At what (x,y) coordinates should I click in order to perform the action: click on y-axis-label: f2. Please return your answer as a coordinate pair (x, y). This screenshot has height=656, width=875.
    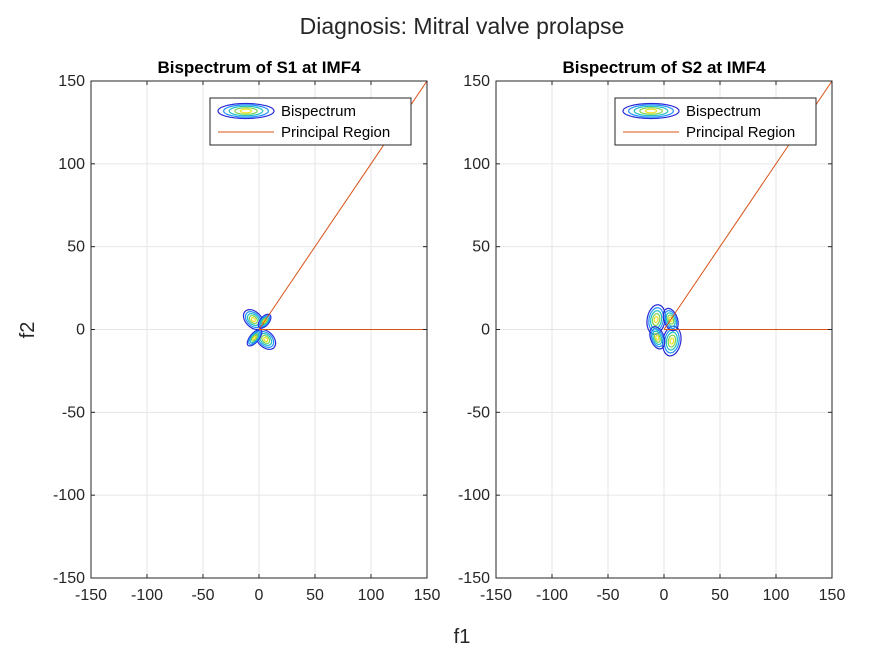
    Looking at the image, I should click on (28, 330).